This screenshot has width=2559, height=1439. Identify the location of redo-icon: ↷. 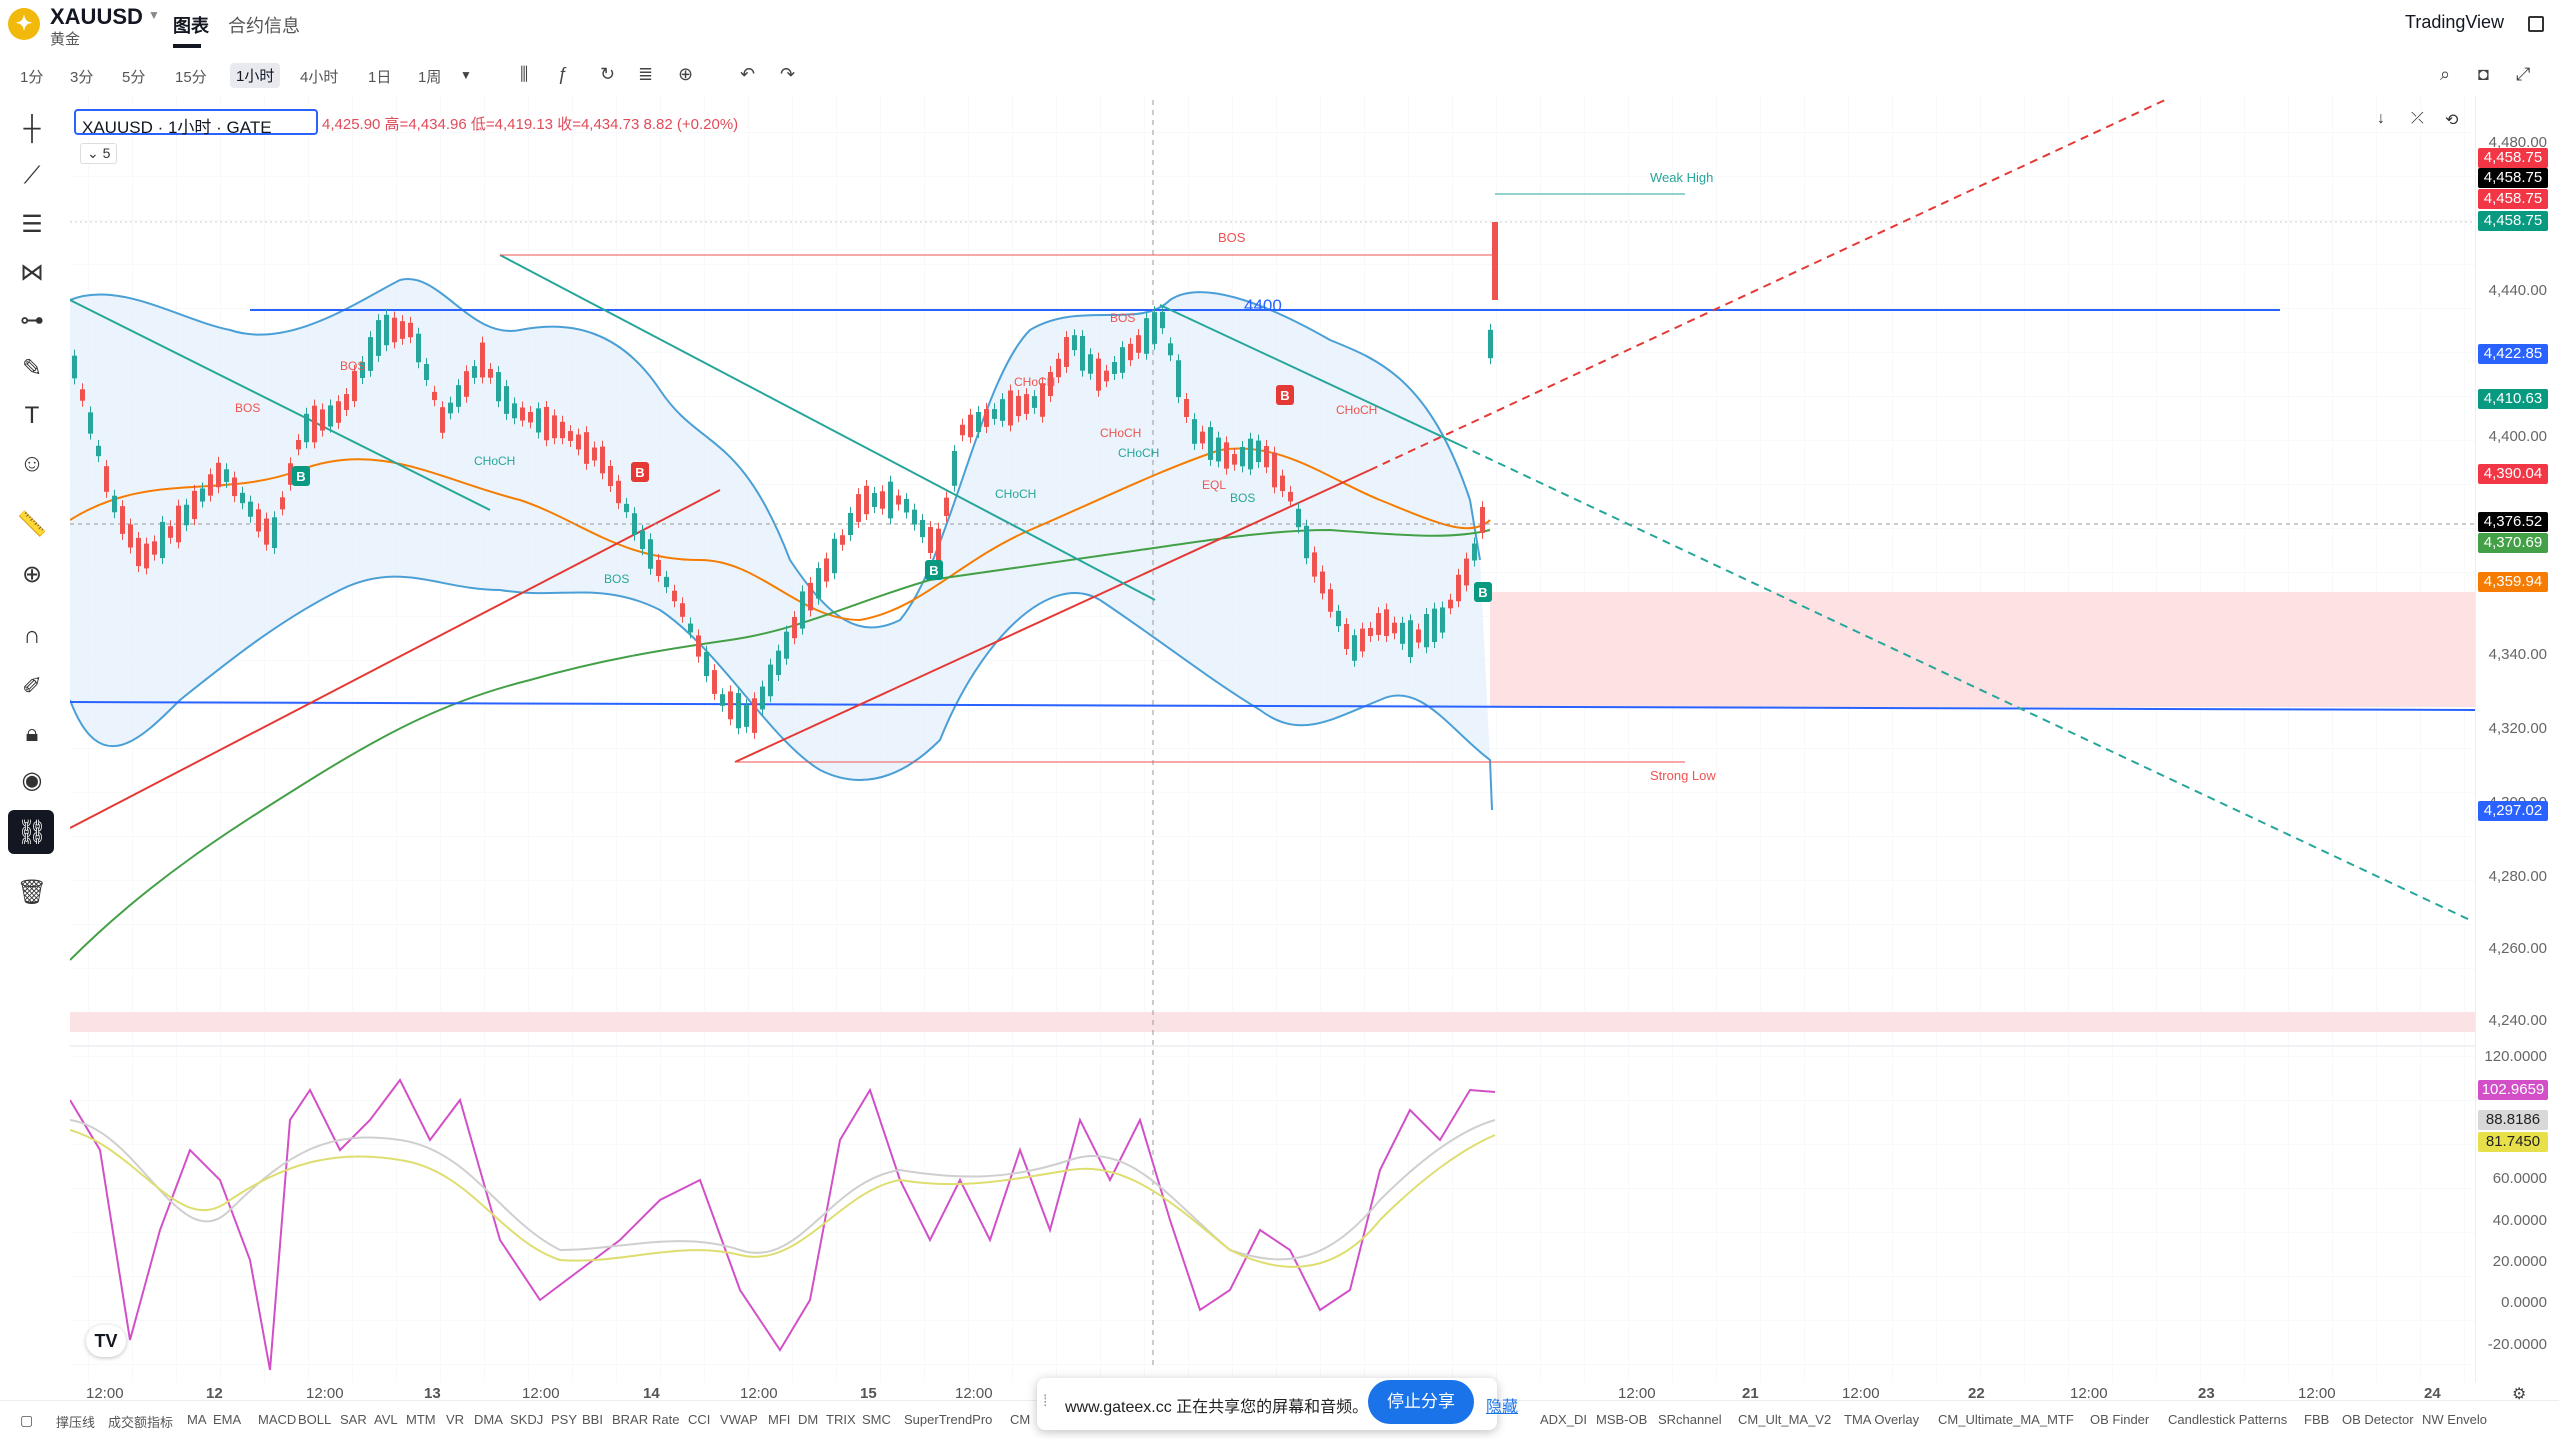
(788, 74).